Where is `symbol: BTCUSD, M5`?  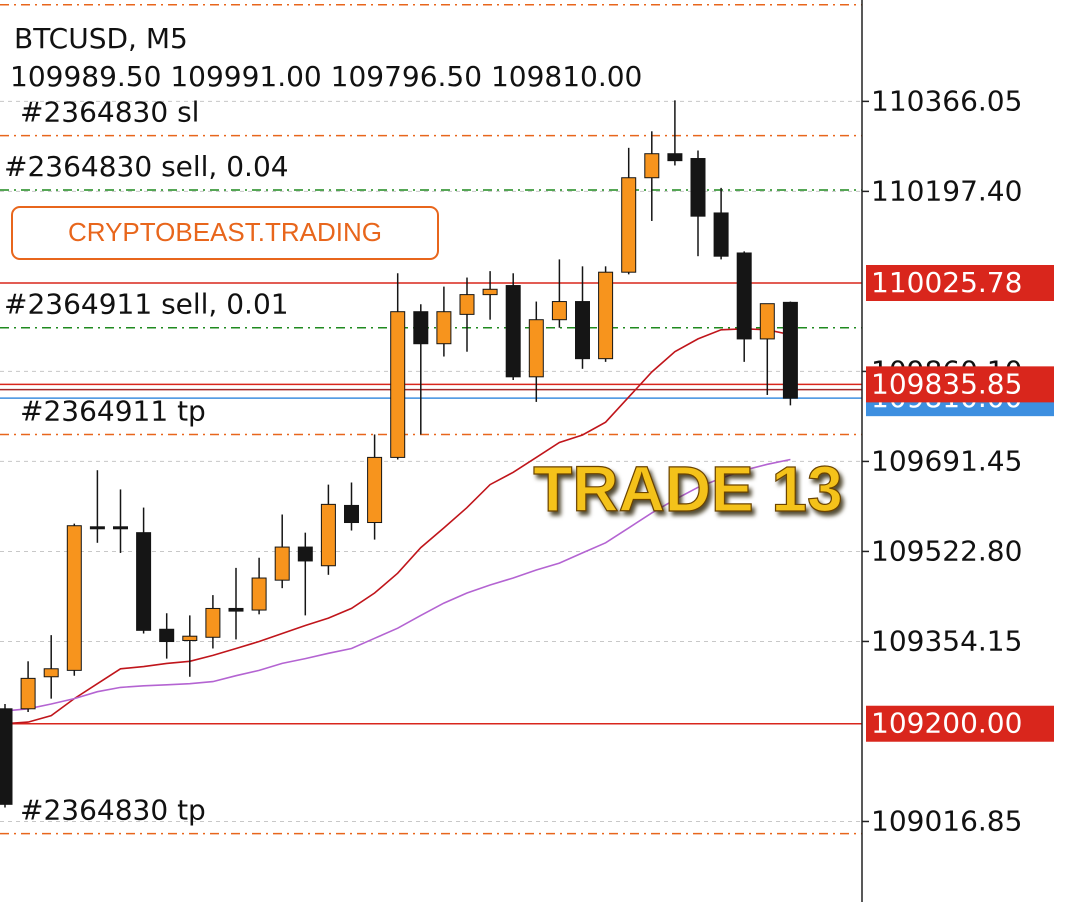 symbol: BTCUSD, M5 is located at coordinates (101, 38).